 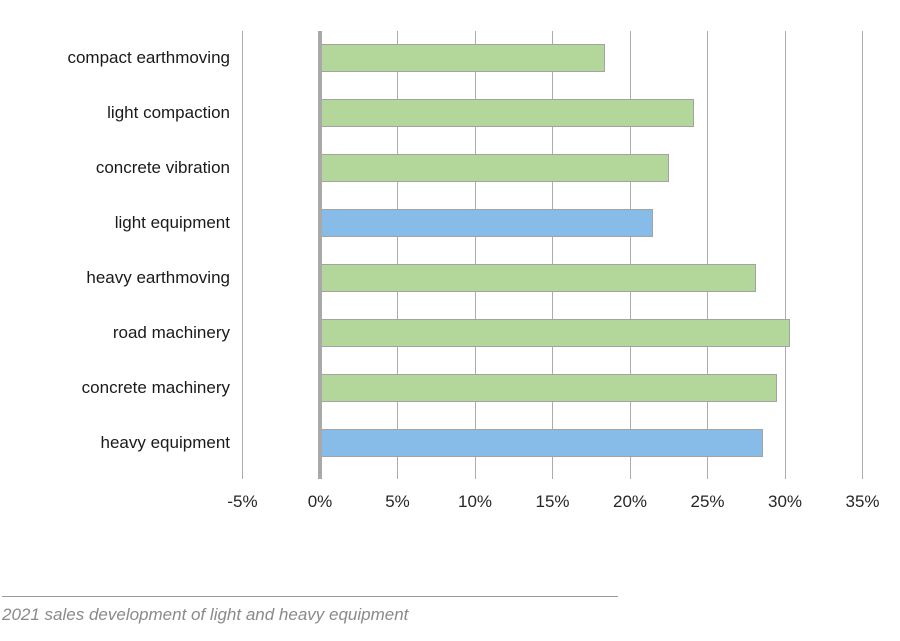 What do you see at coordinates (507, 113) in the screenshot?
I see `bar-light-compaction` at bounding box center [507, 113].